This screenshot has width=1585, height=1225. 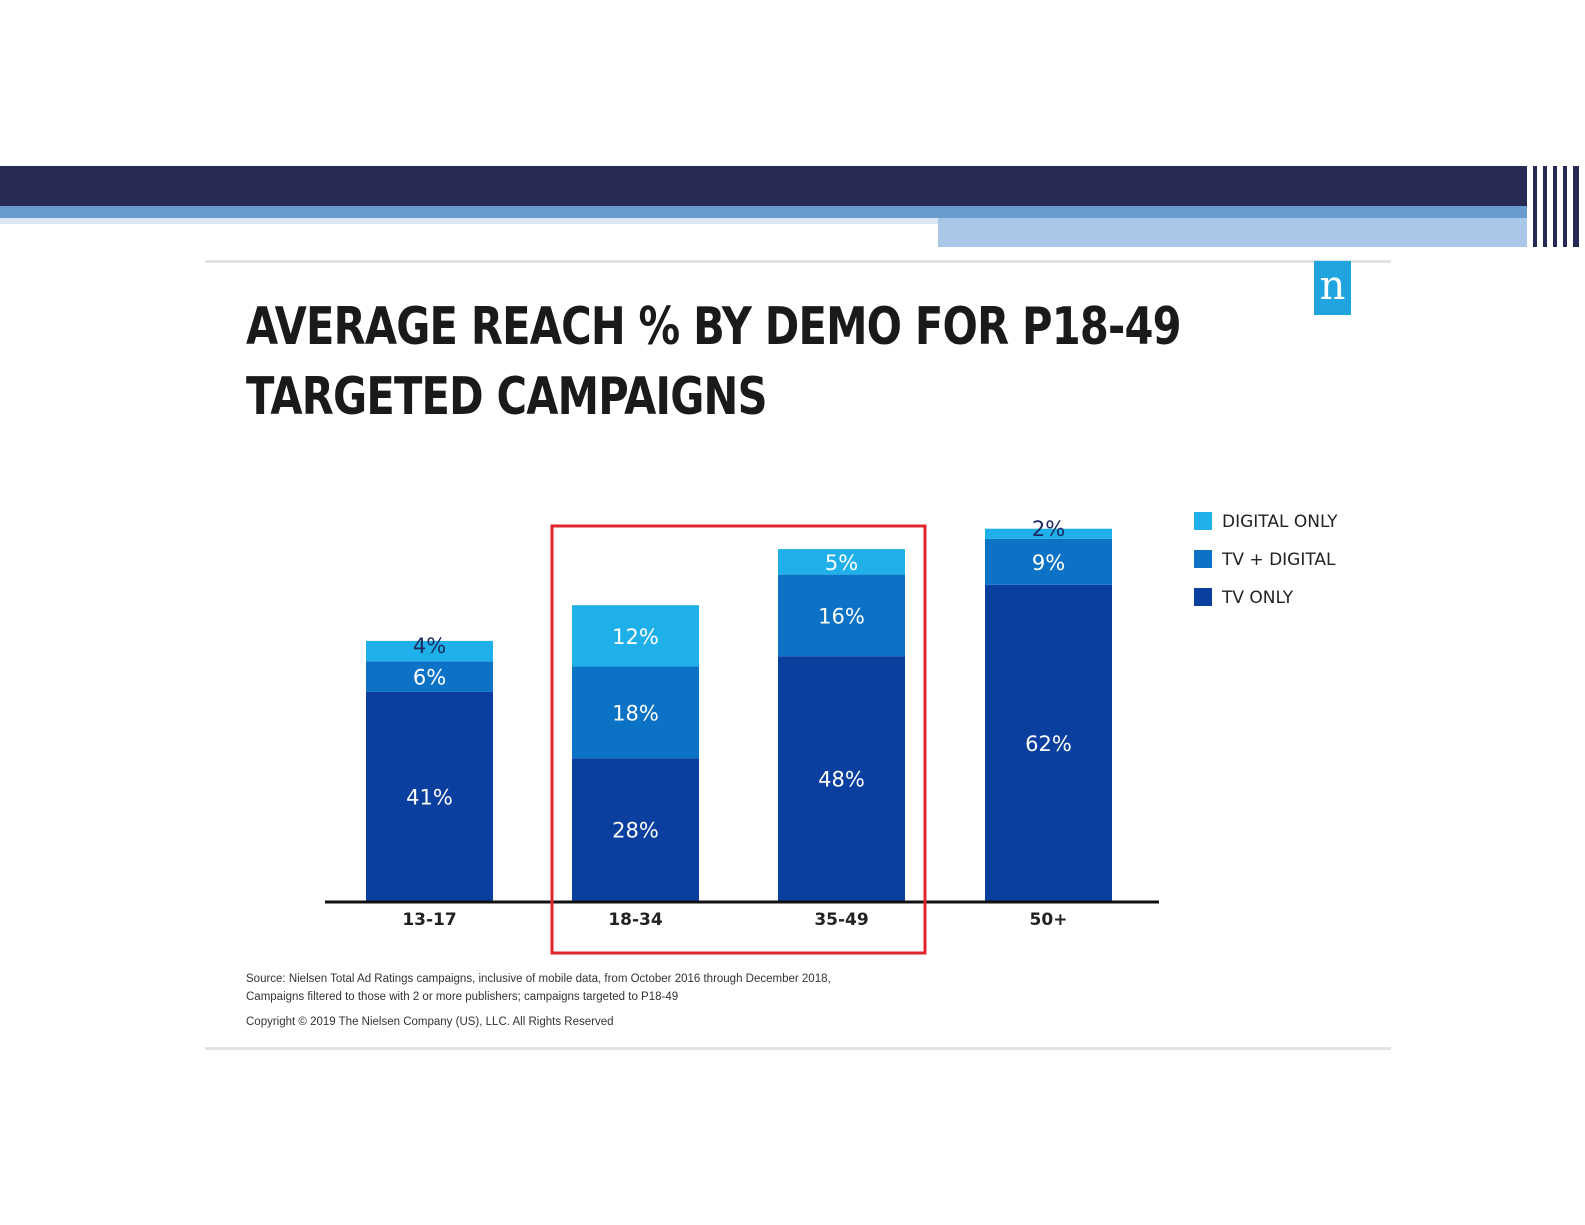 I want to click on data-label: 28%, so click(x=635, y=831).